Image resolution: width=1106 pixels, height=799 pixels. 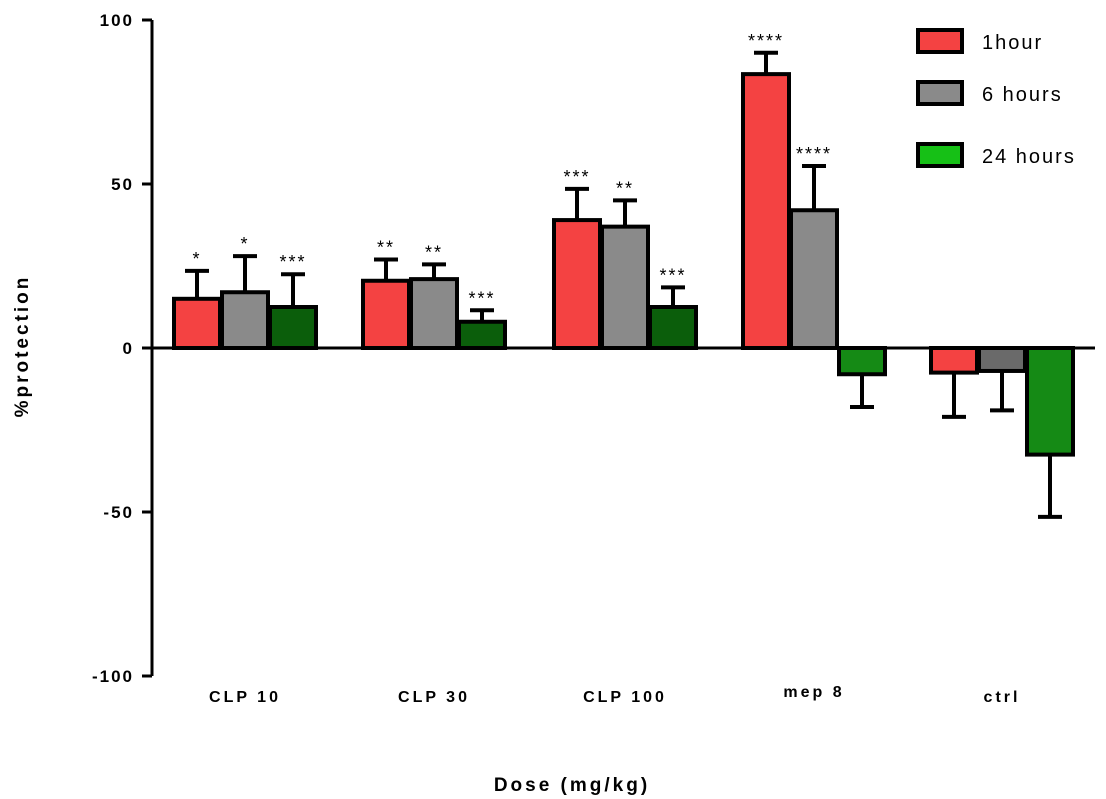 I want to click on y-tick-label: 0, so click(x=128, y=348).